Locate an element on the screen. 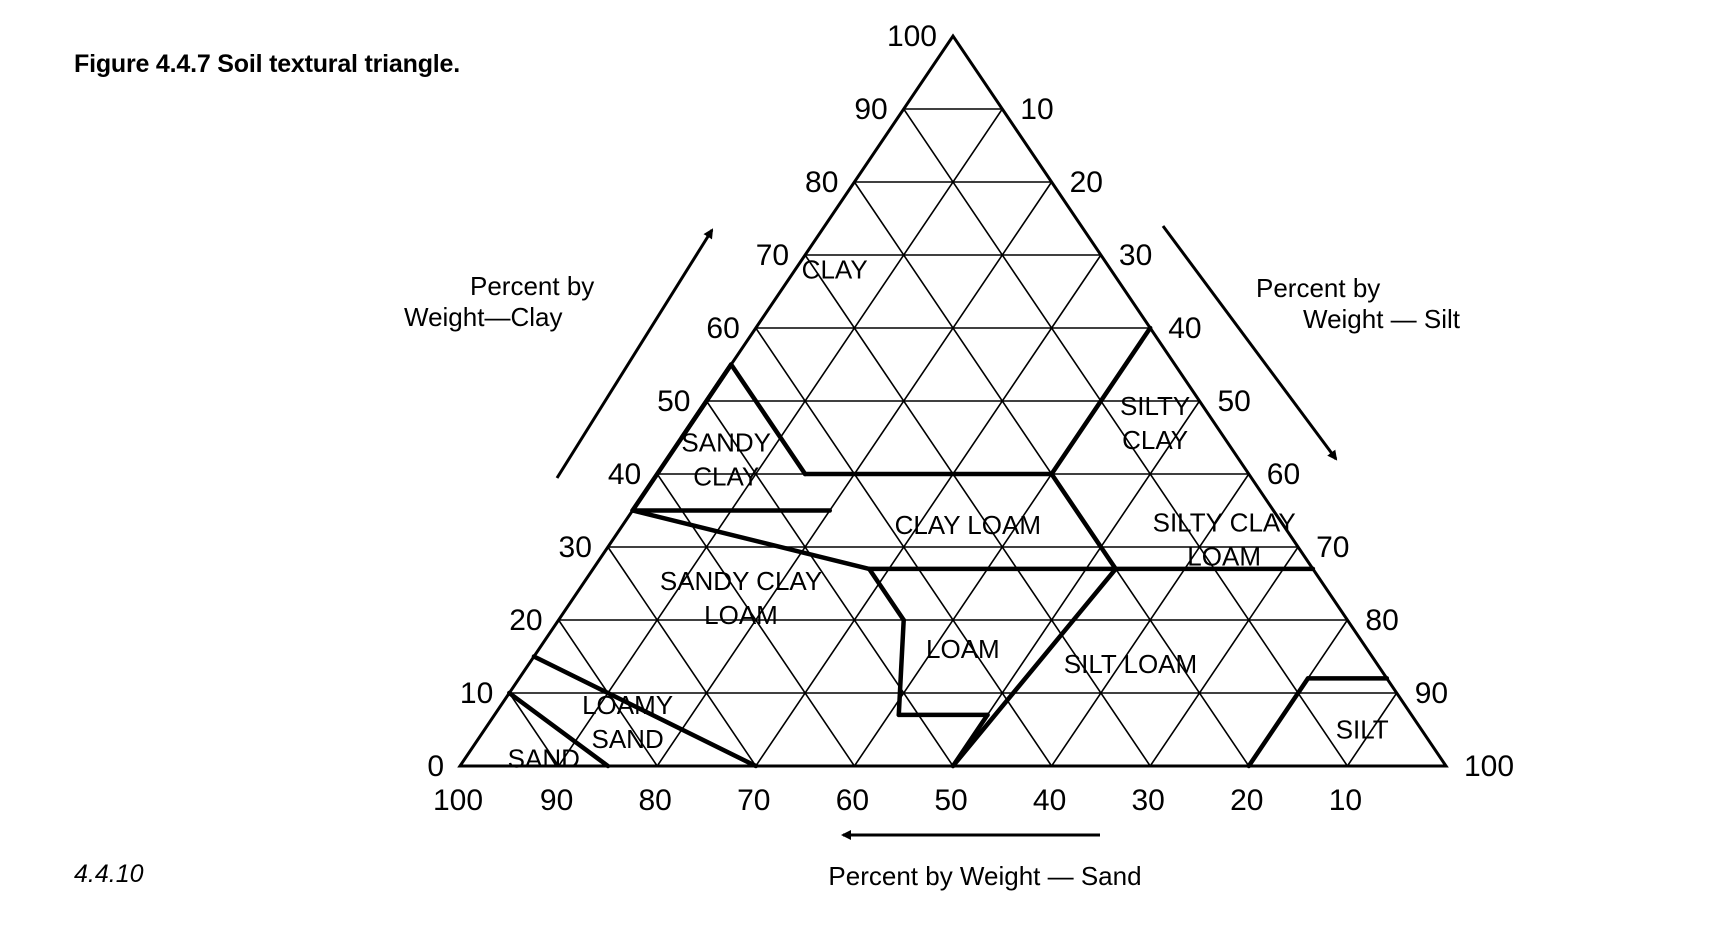 The height and width of the screenshot is (928, 1728). silt-tick-label: 10 is located at coordinates (1036, 109).